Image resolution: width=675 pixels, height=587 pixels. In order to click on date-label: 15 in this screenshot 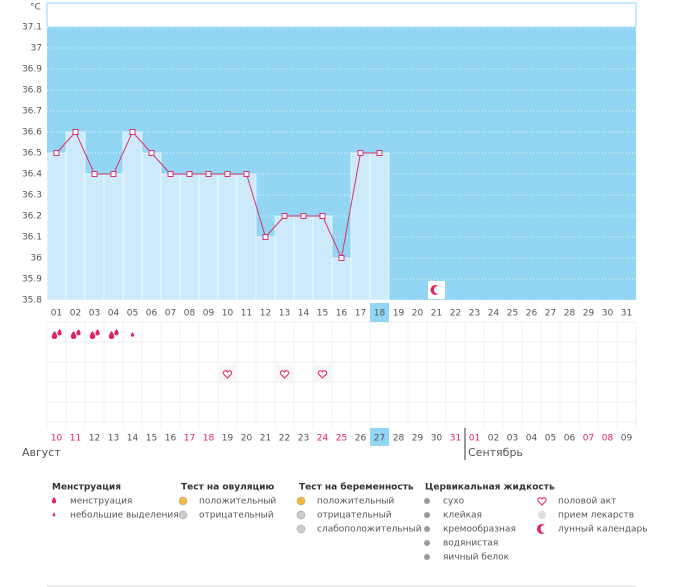, I will do `click(151, 439)`.